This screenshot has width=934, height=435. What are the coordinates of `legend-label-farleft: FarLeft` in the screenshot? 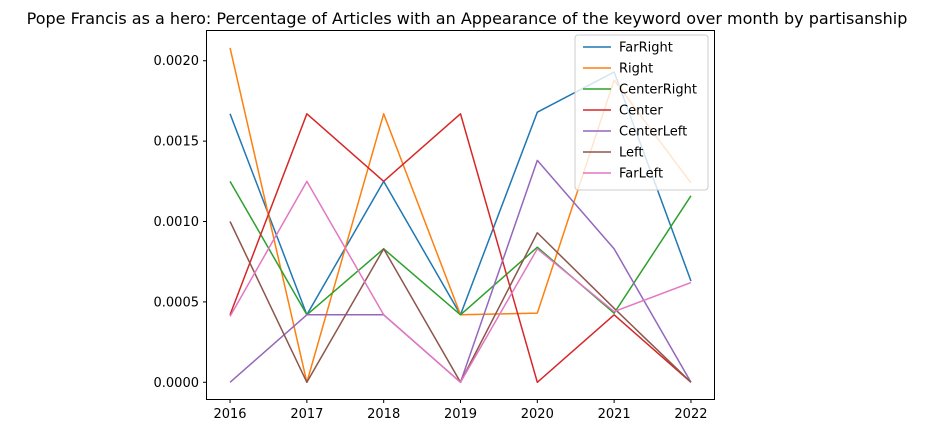 It's located at (641, 174).